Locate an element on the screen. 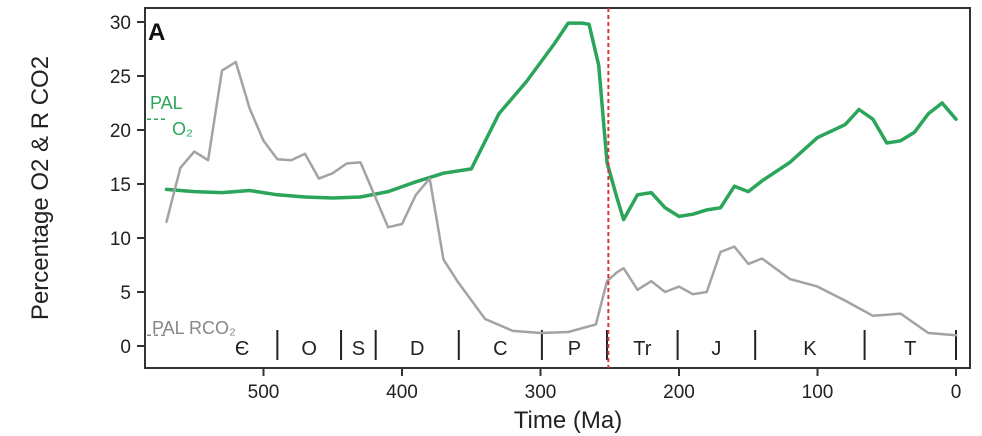 Image resolution: width=982 pixels, height=436 pixels. x-tick-label: 0 is located at coordinates (956, 392).